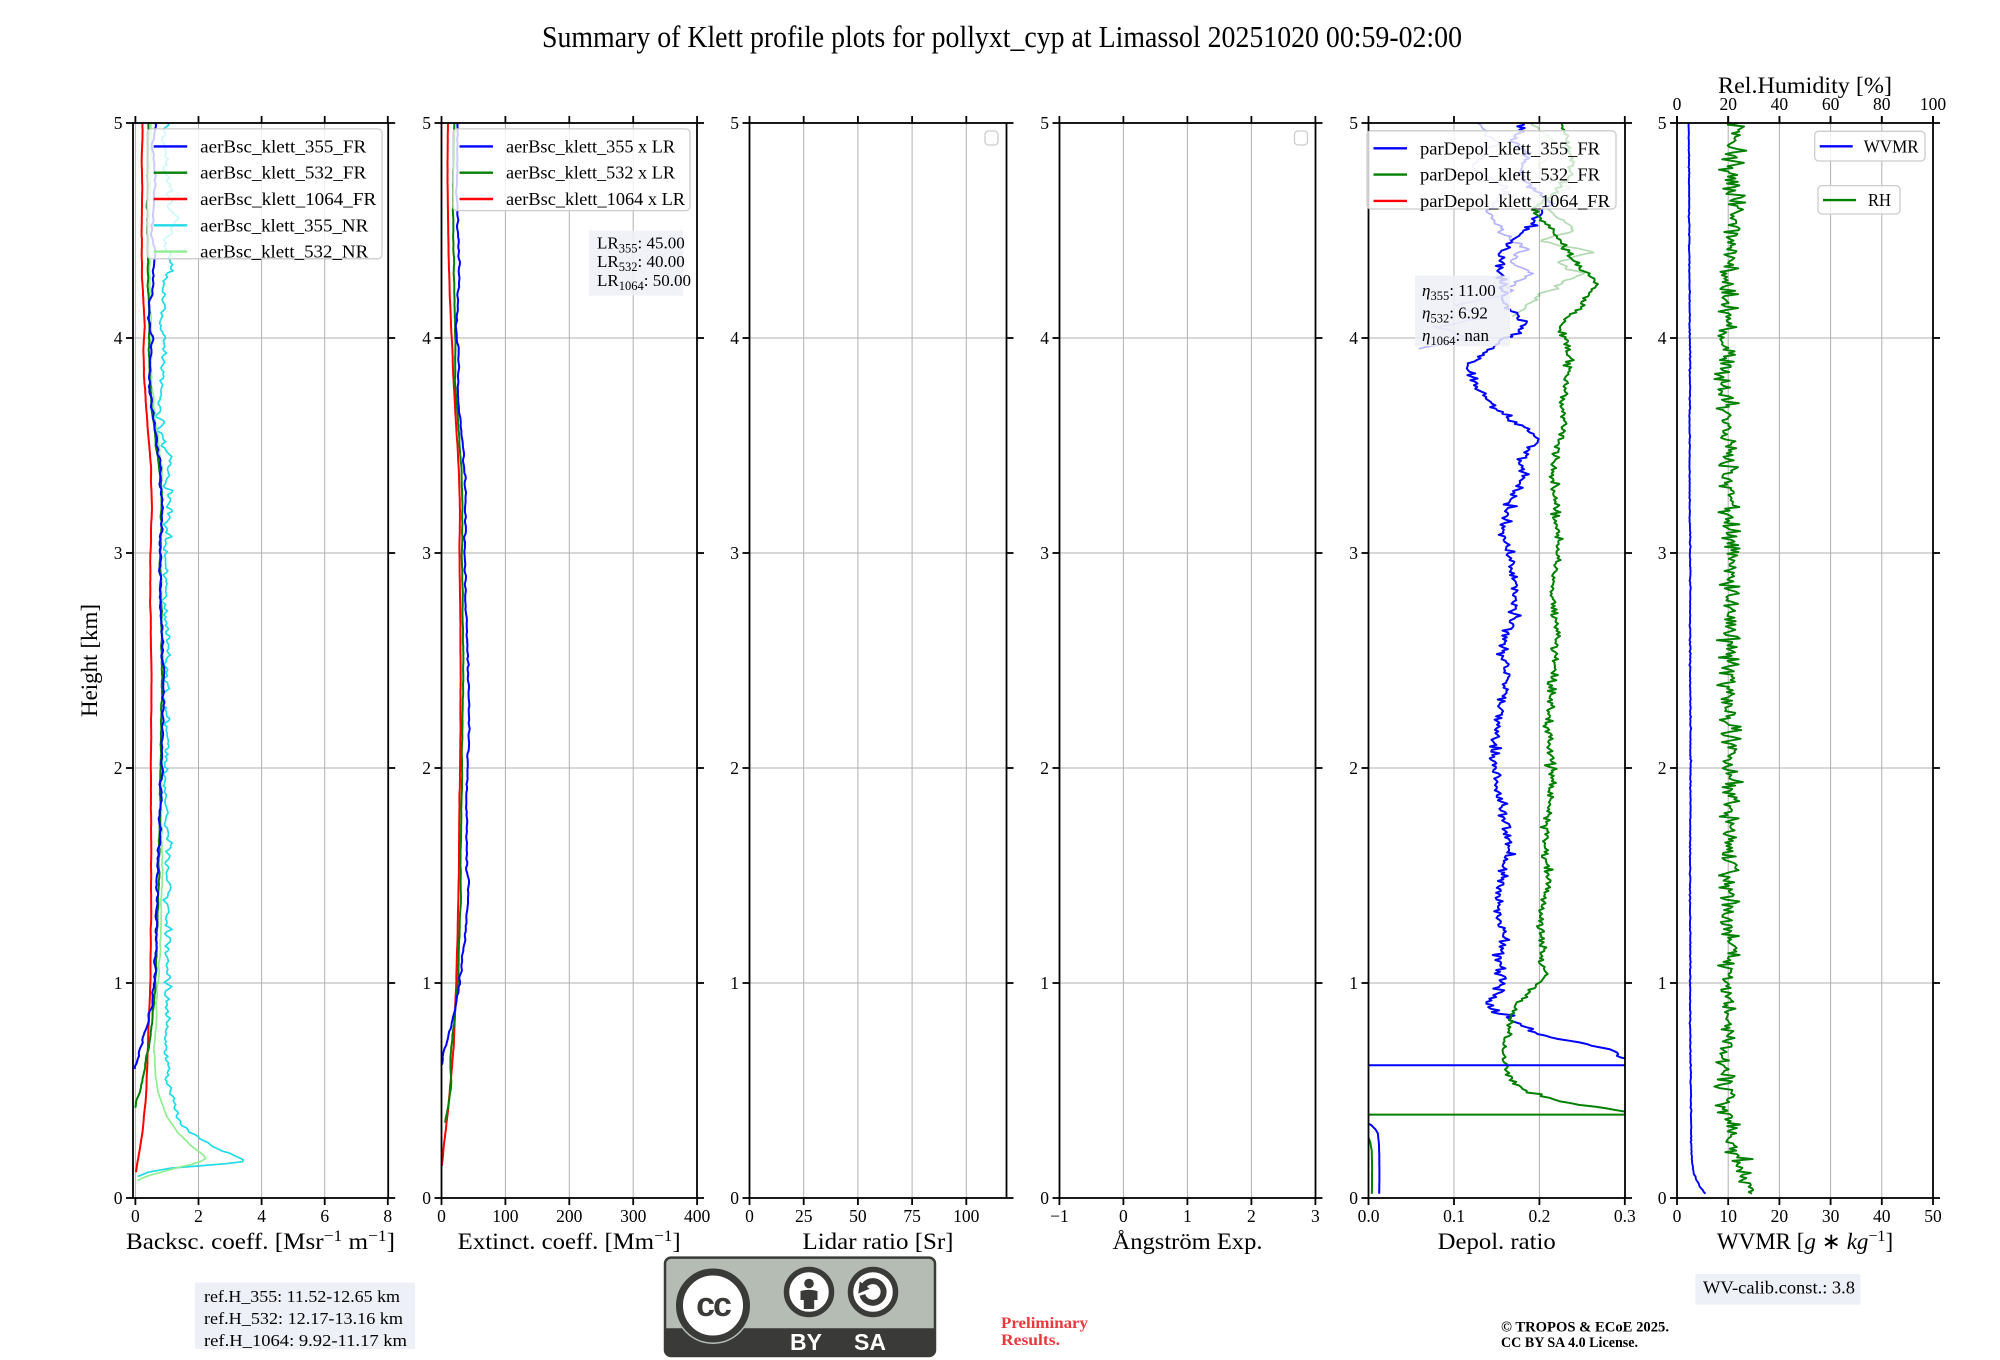  Describe the element at coordinates (590, 146) in the screenshot. I see `svg-text: aerBsc_klett_355 x LR` at that location.